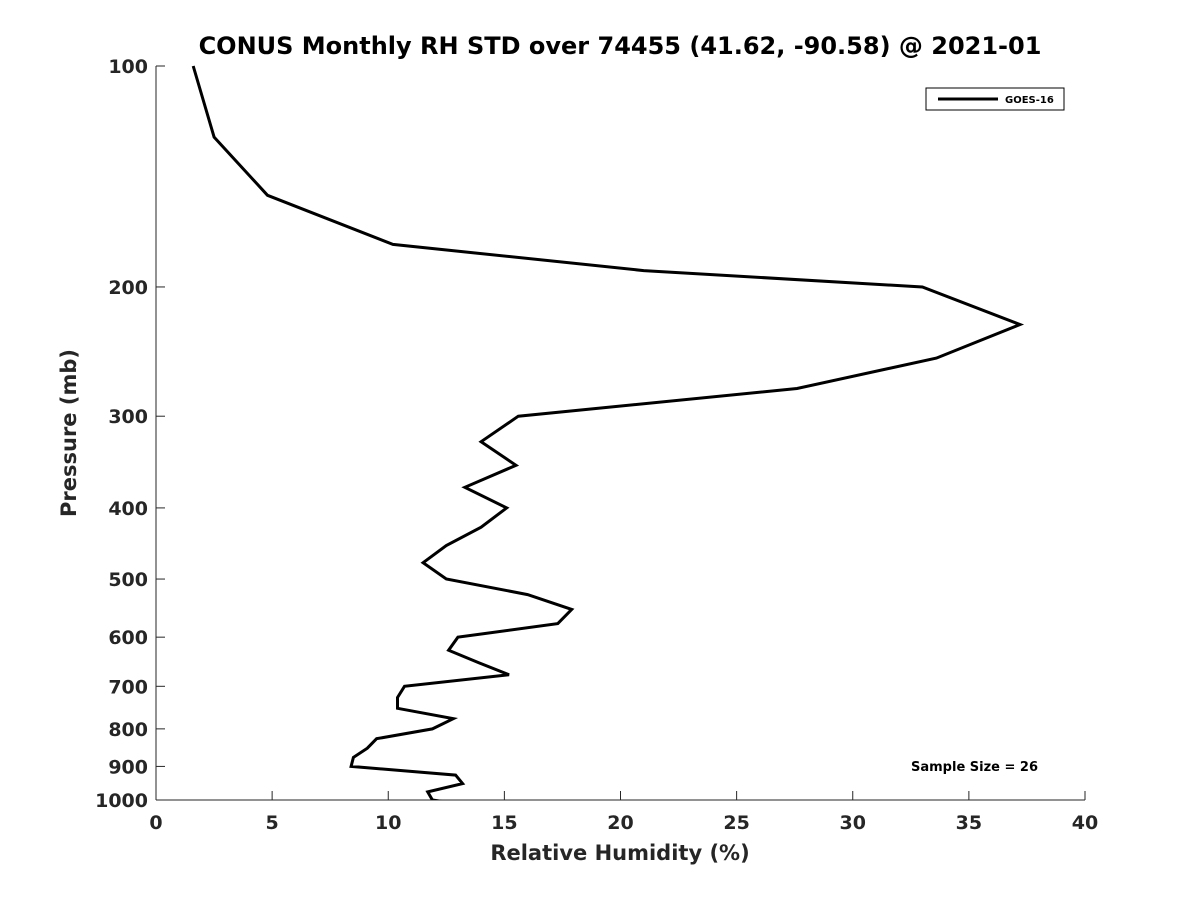  What do you see at coordinates (974, 767) in the screenshot?
I see `sample-size-annotation: Sample Size = 26` at bounding box center [974, 767].